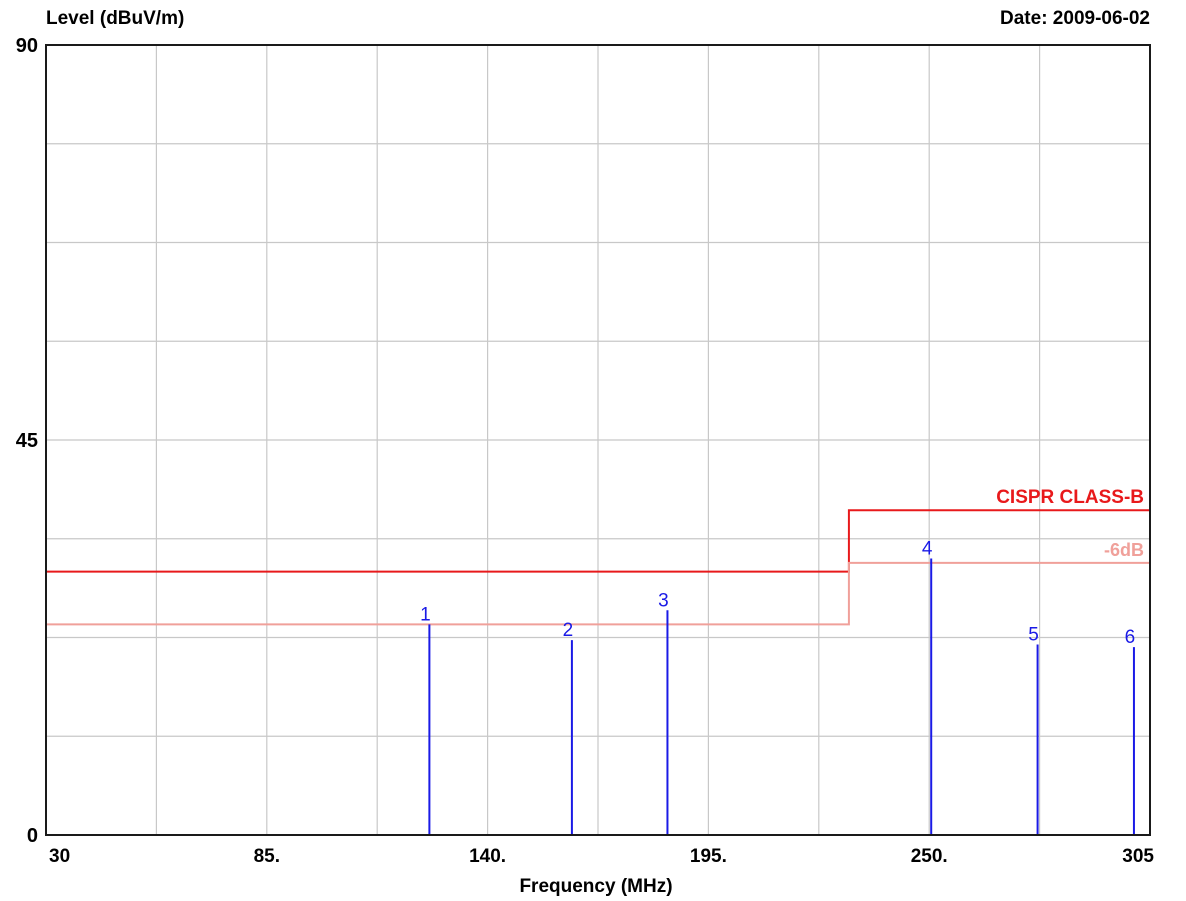 This screenshot has height=901, width=1186. What do you see at coordinates (1124, 550) in the screenshot?
I see `minus-6db-label: -6dB` at bounding box center [1124, 550].